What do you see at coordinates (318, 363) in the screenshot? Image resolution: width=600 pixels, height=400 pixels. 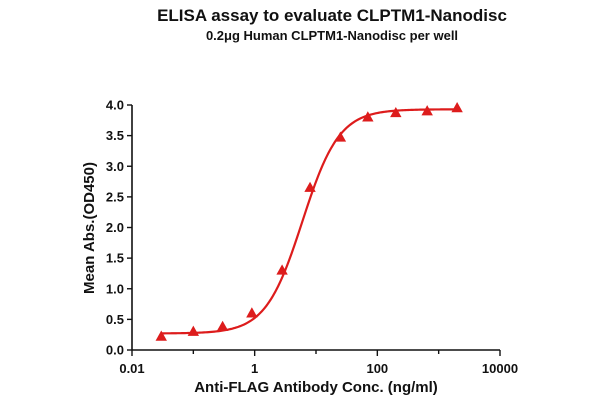 I see `x-ticks: 0.01 1 100 10000` at bounding box center [318, 363].